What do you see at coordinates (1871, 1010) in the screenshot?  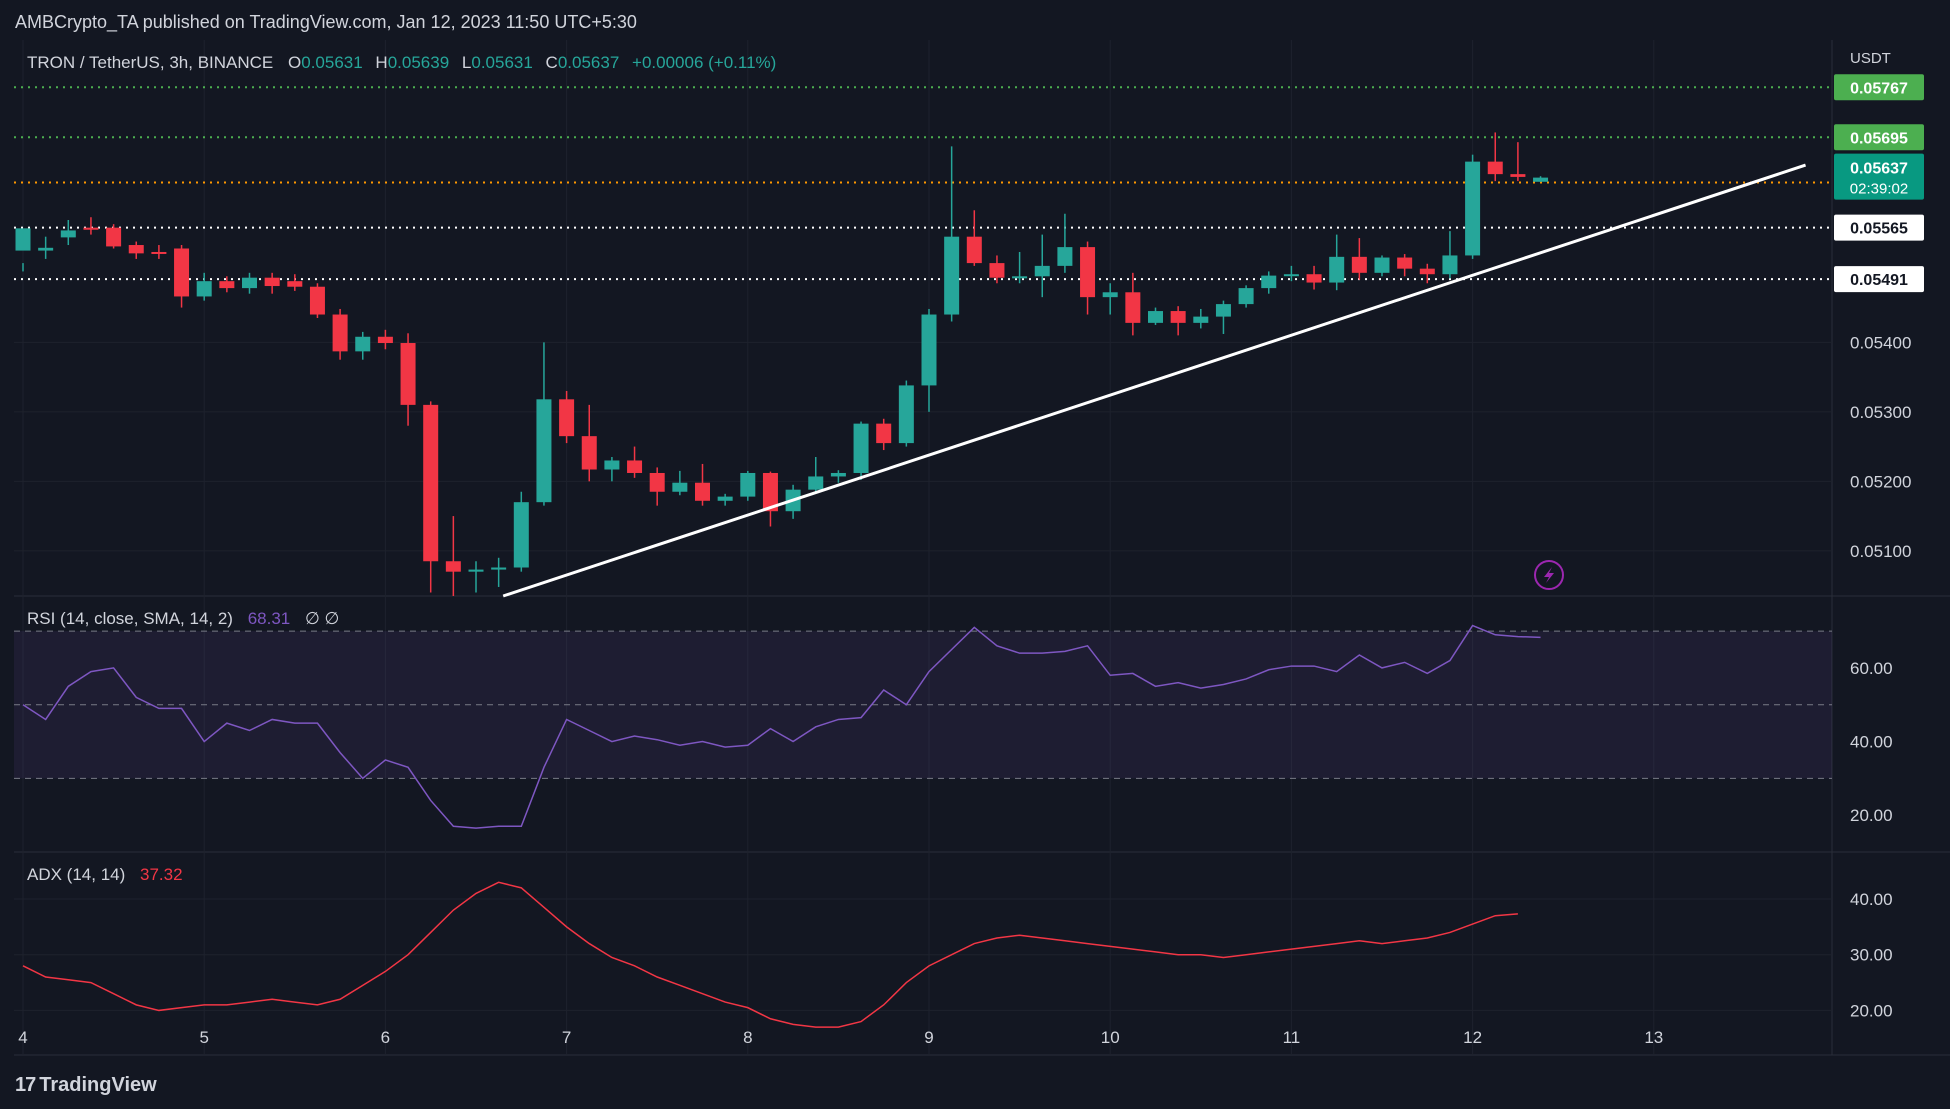 I see `adx-tick-label: 20.00` at bounding box center [1871, 1010].